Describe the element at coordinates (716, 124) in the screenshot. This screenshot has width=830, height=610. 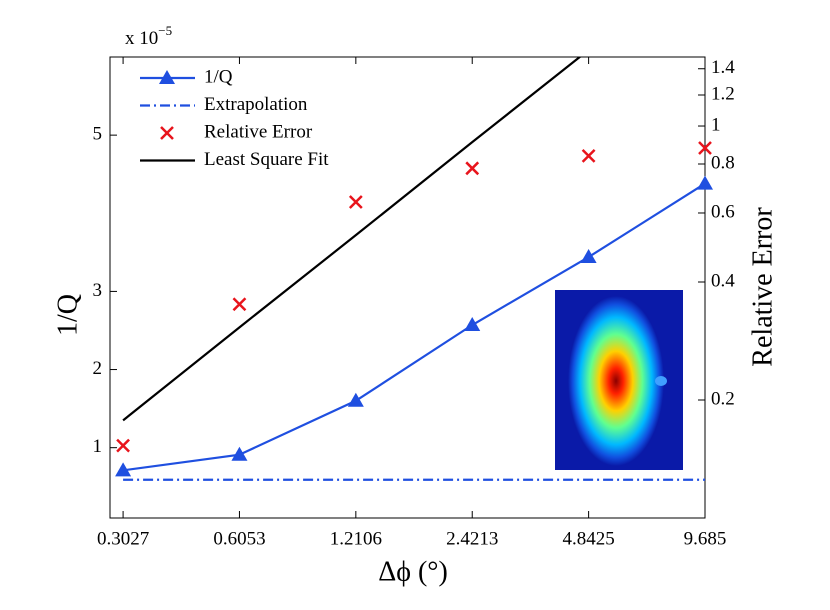
I see `y2-tick-label: 1` at that location.